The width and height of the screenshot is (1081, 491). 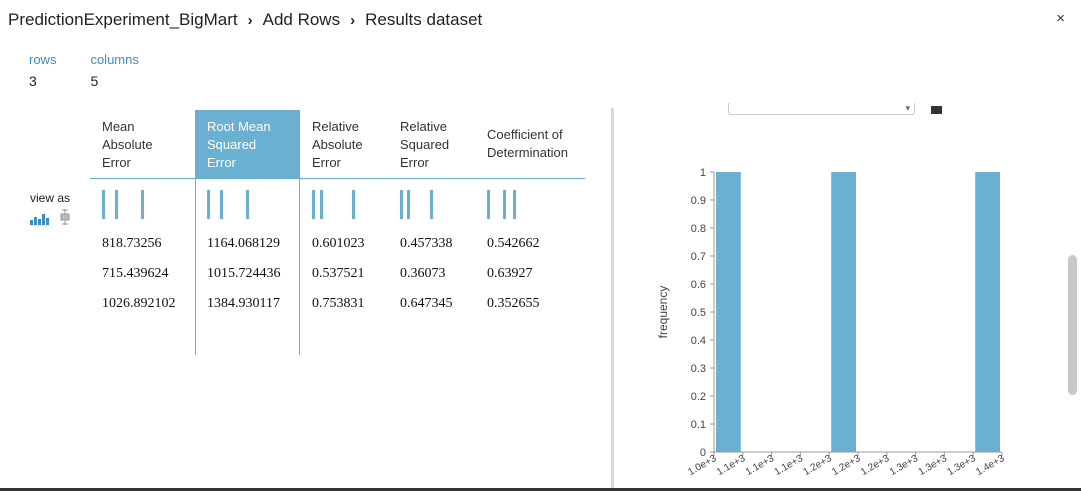 What do you see at coordinates (1060, 18) in the screenshot?
I see `close-icon: ×` at bounding box center [1060, 18].